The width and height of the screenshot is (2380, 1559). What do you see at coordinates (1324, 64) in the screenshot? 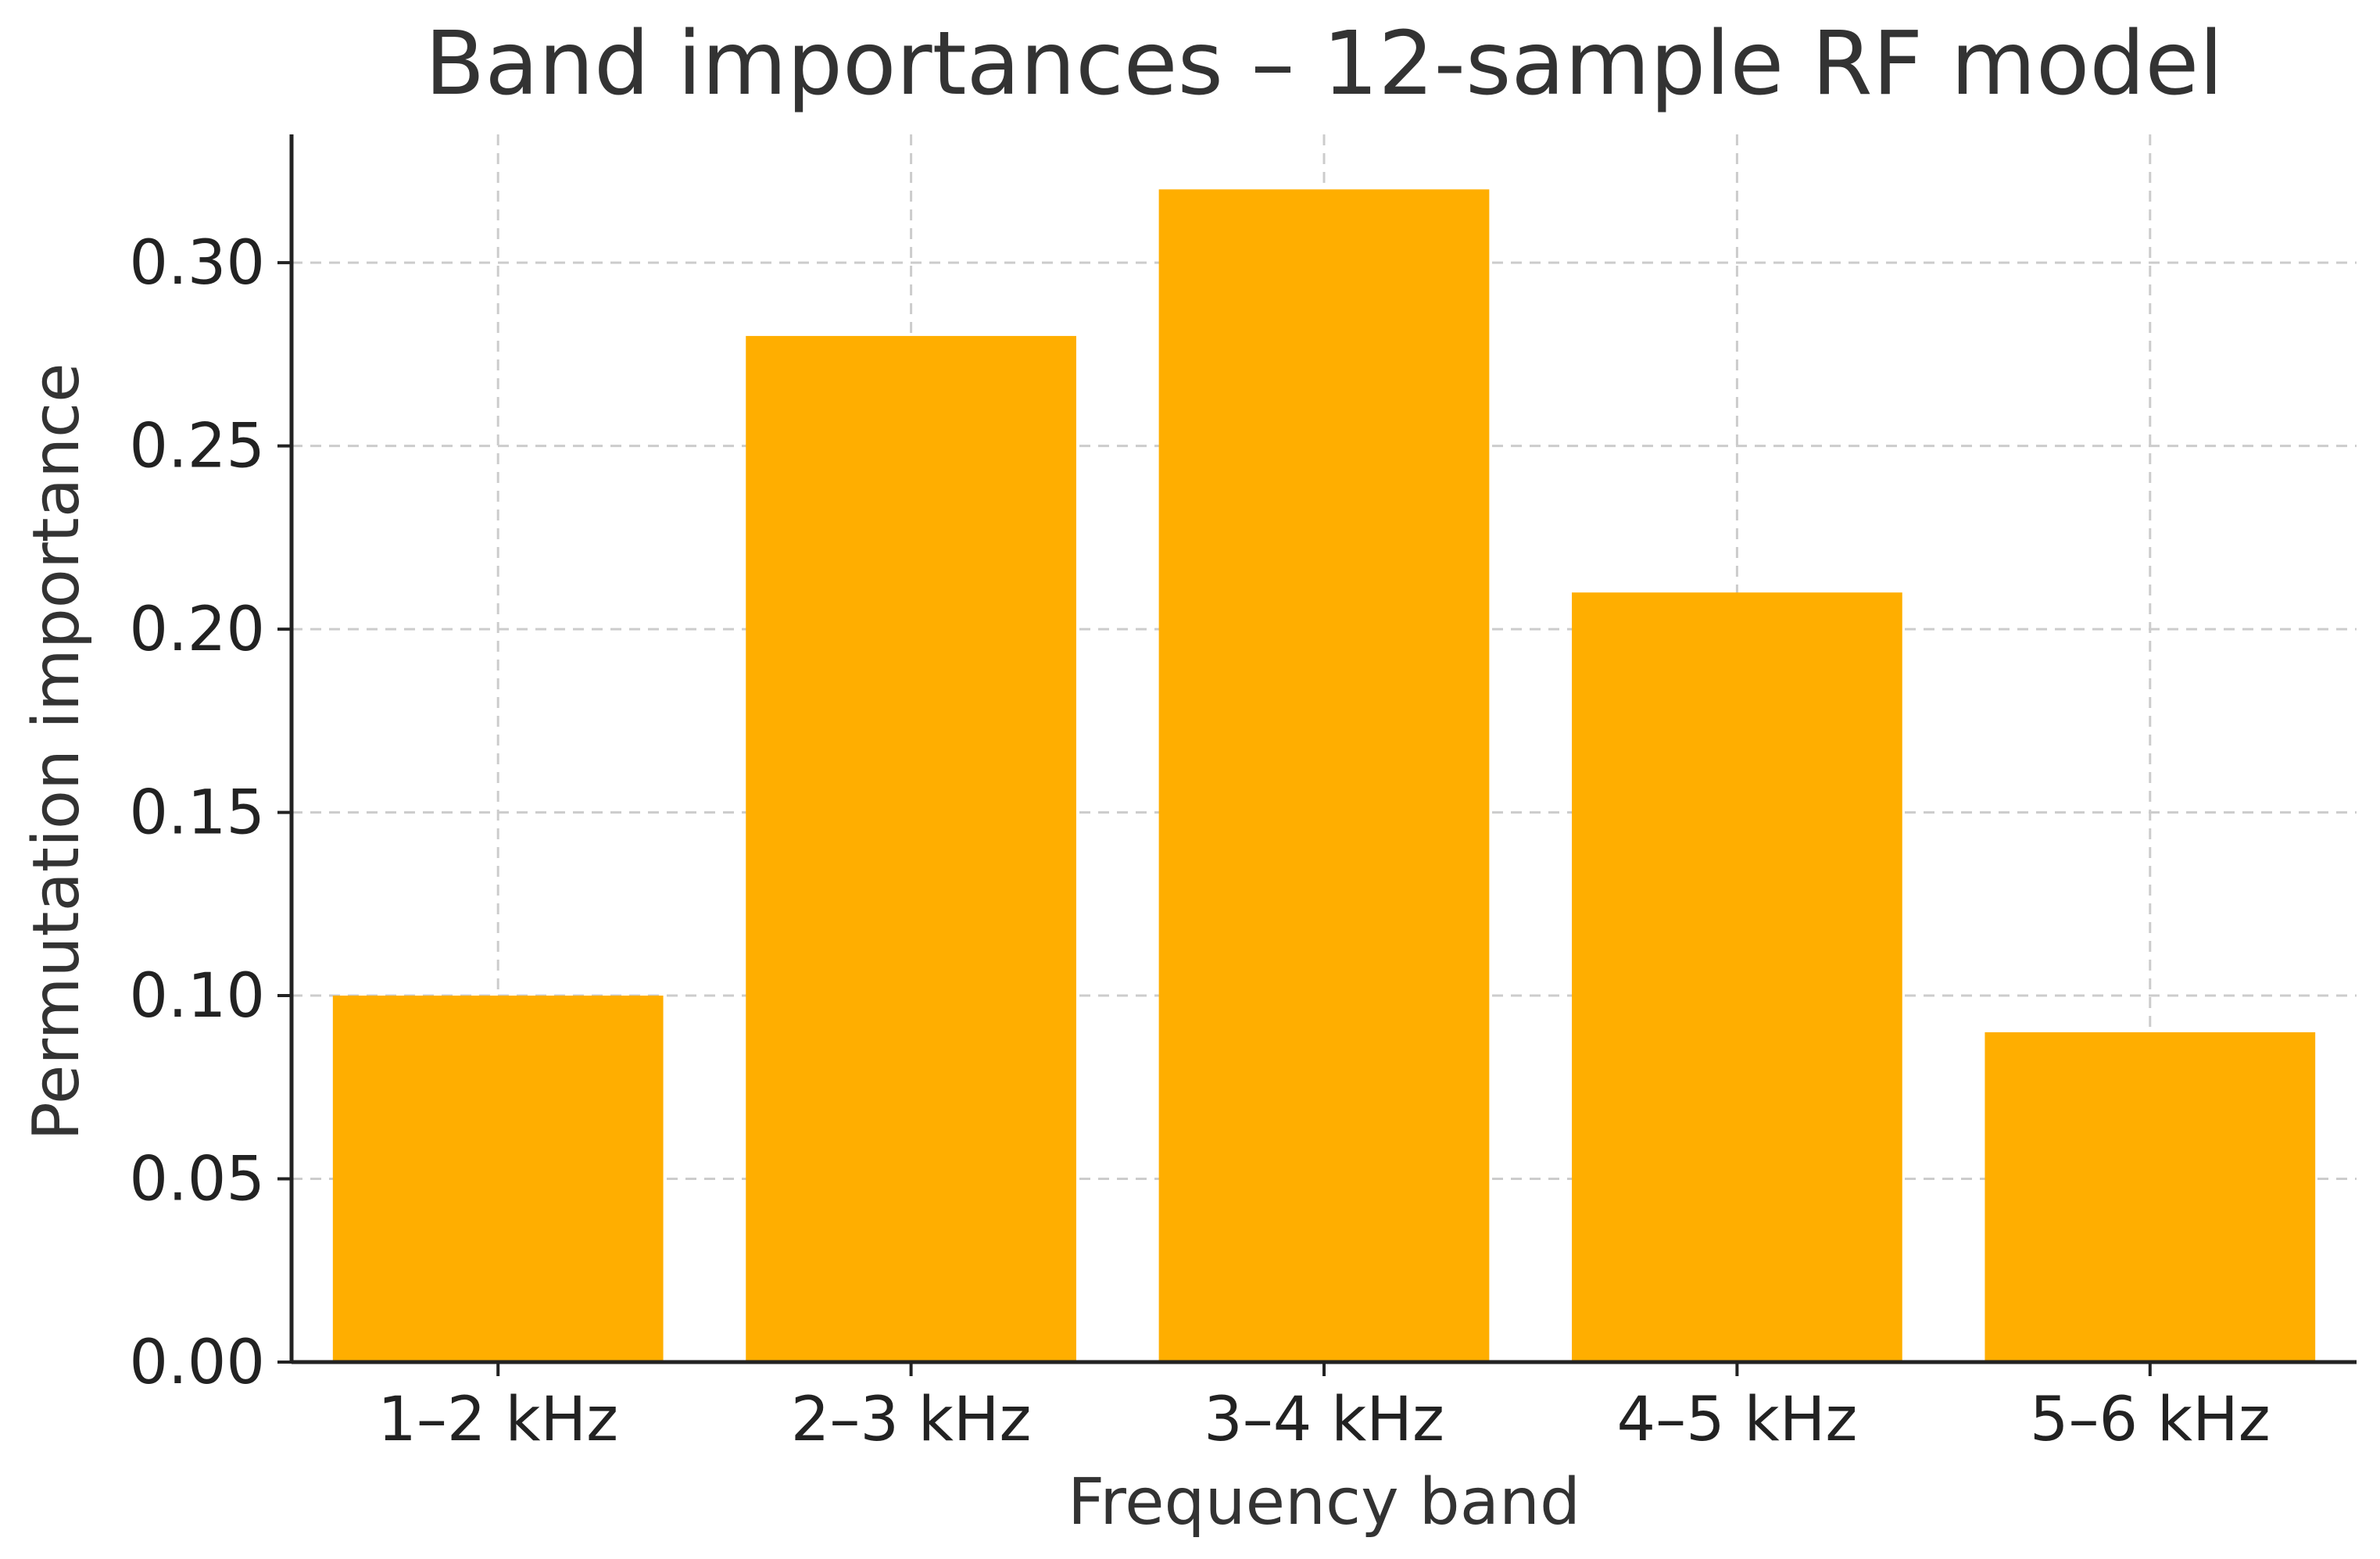
I see `chart-title: Band importances – 12-sample RF model` at bounding box center [1324, 64].